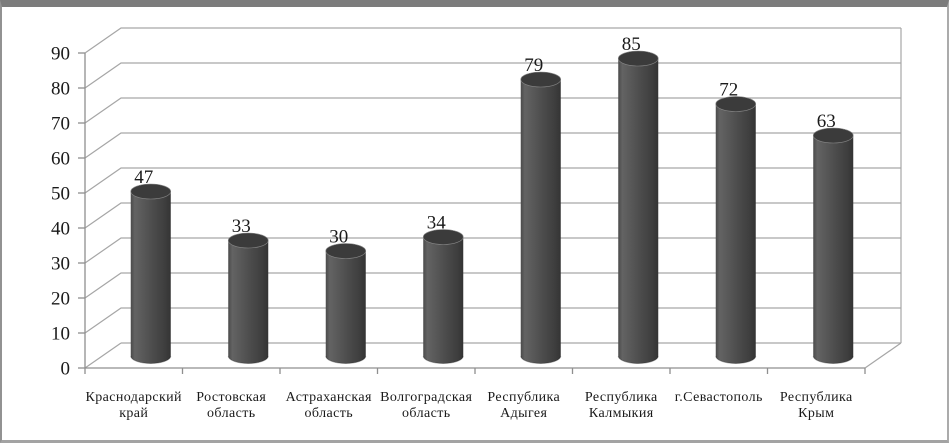  What do you see at coordinates (60, 124) in the screenshot?
I see `y-tick-label: 70` at bounding box center [60, 124].